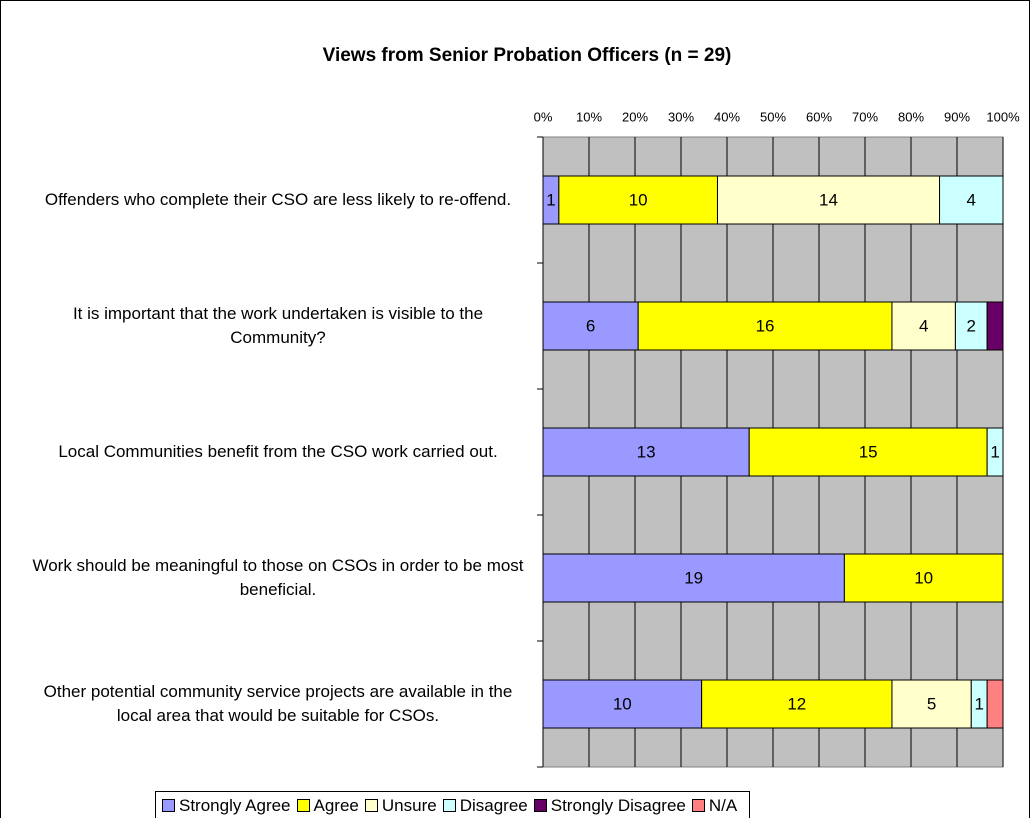  What do you see at coordinates (723, 805) in the screenshot?
I see `legend-label: N/A` at bounding box center [723, 805].